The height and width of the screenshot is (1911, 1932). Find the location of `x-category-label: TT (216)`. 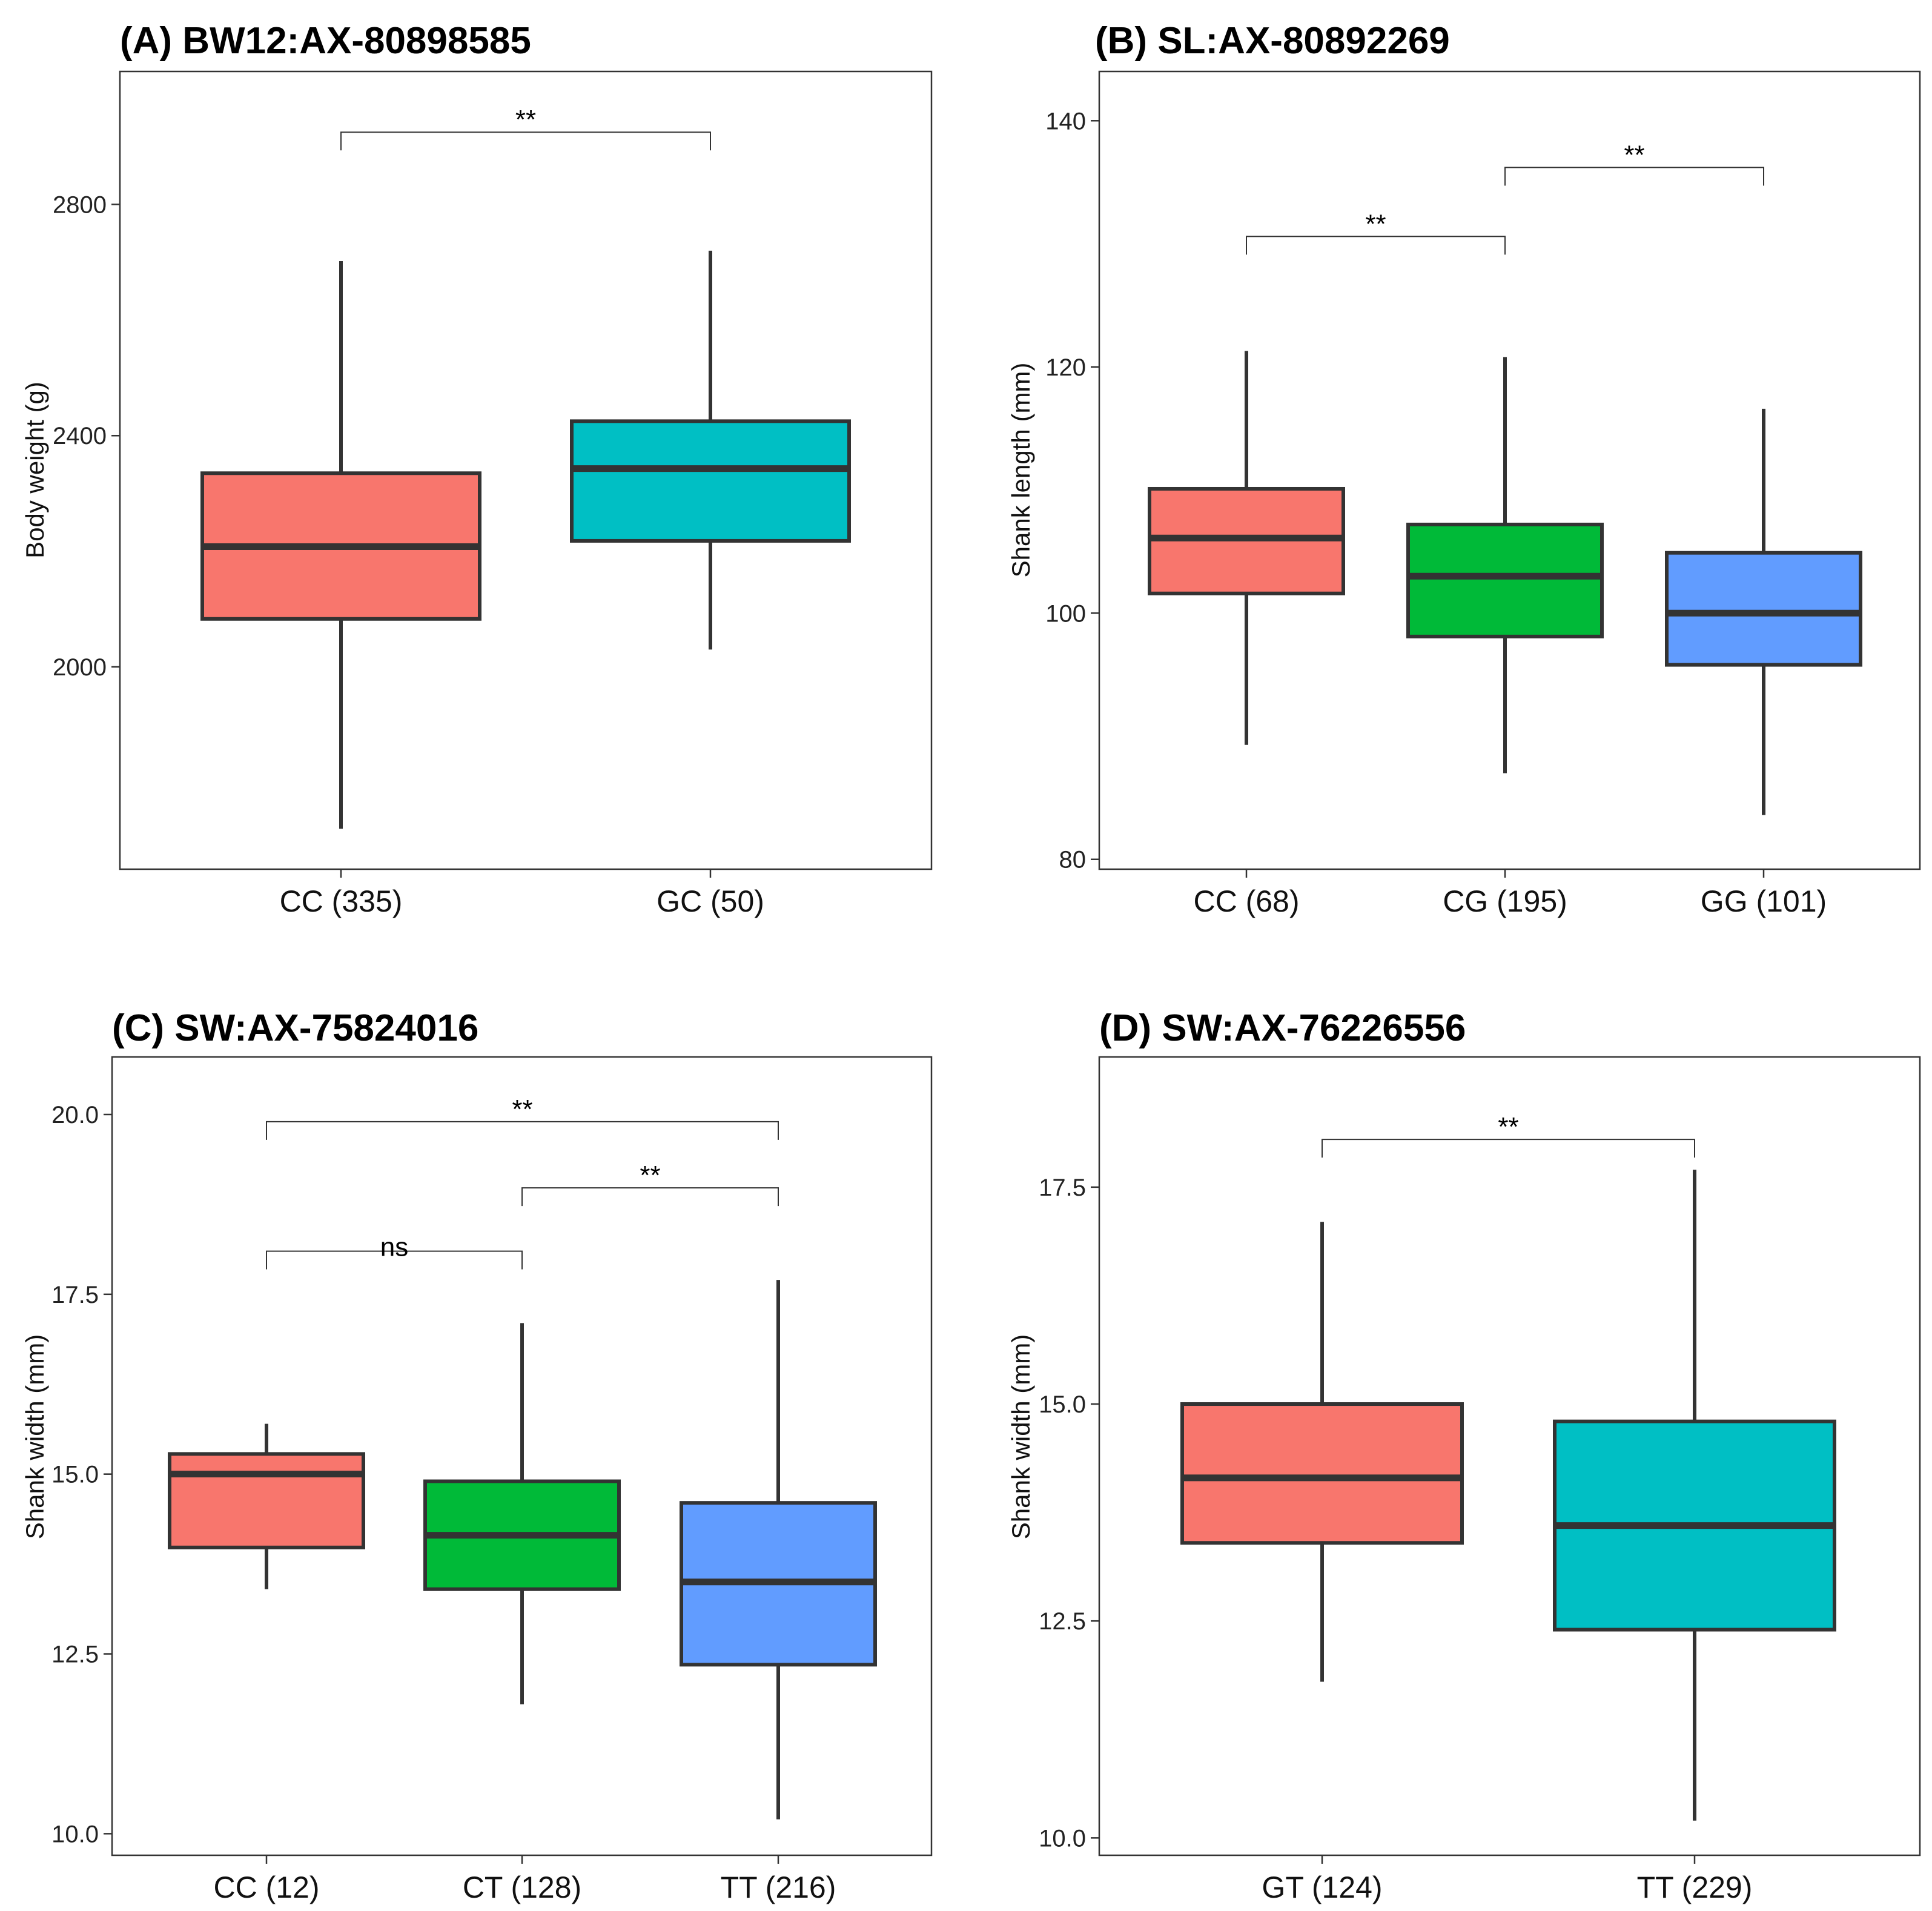

x-category-label: TT (216) is located at coordinates (779, 1887).